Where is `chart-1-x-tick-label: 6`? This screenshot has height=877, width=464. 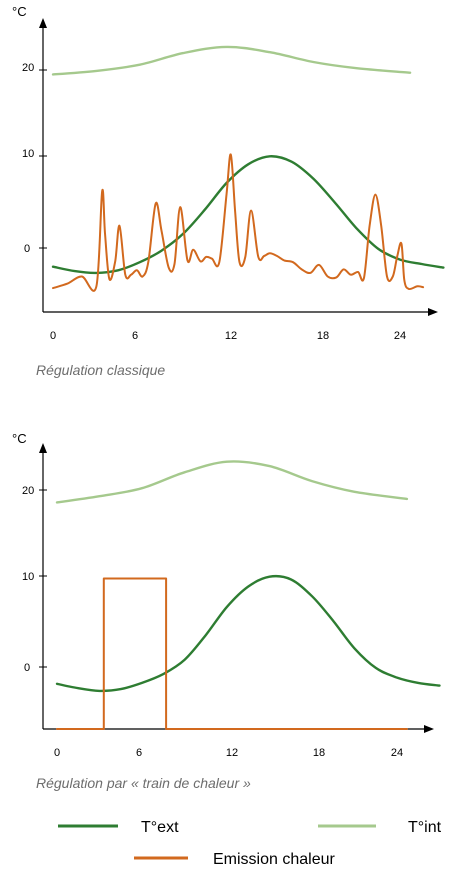
chart-1-x-tick-label: 6 is located at coordinates (135, 336).